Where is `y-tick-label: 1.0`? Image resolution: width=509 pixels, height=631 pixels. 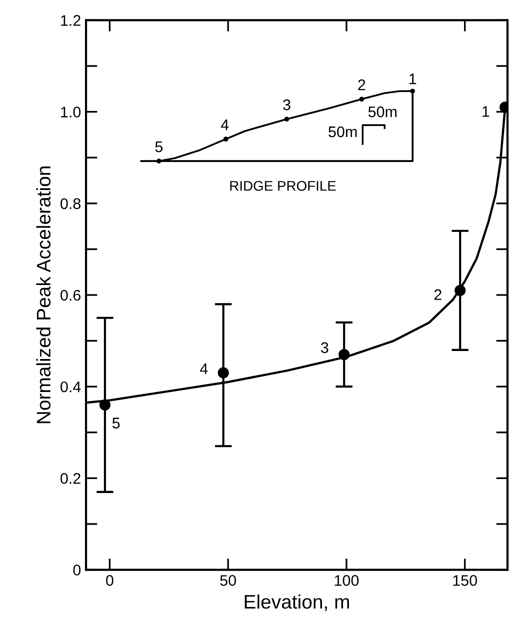 y-tick-label: 1.0 is located at coordinates (71, 112).